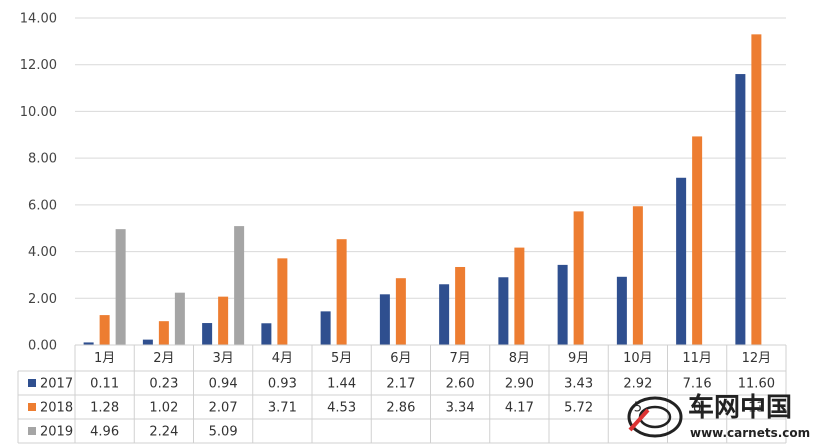 The width and height of the screenshot is (824, 447). What do you see at coordinates (163, 358) in the screenshot?
I see `category-label: 2月` at bounding box center [163, 358].